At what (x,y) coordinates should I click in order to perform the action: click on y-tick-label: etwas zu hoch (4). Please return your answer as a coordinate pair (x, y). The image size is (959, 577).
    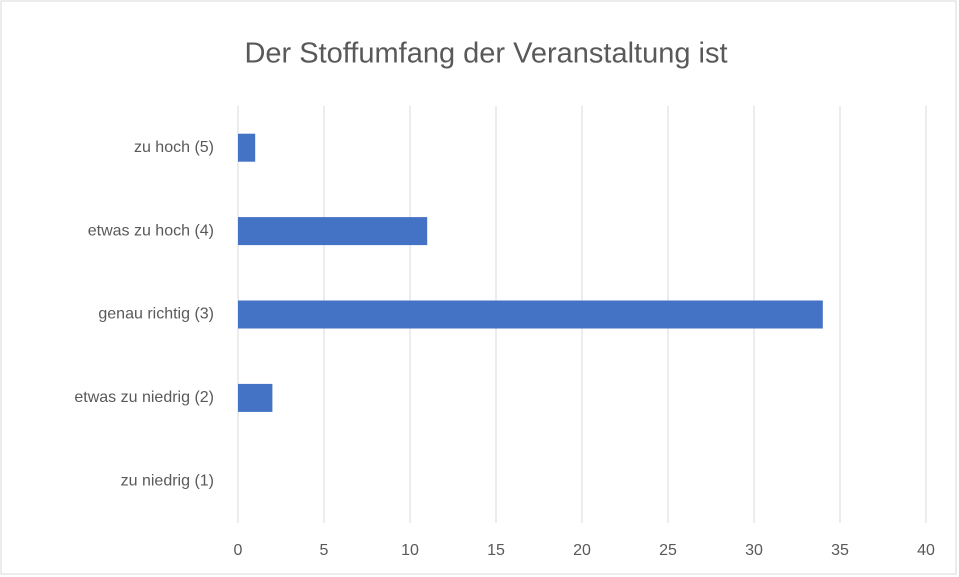
    Looking at the image, I should click on (151, 230).